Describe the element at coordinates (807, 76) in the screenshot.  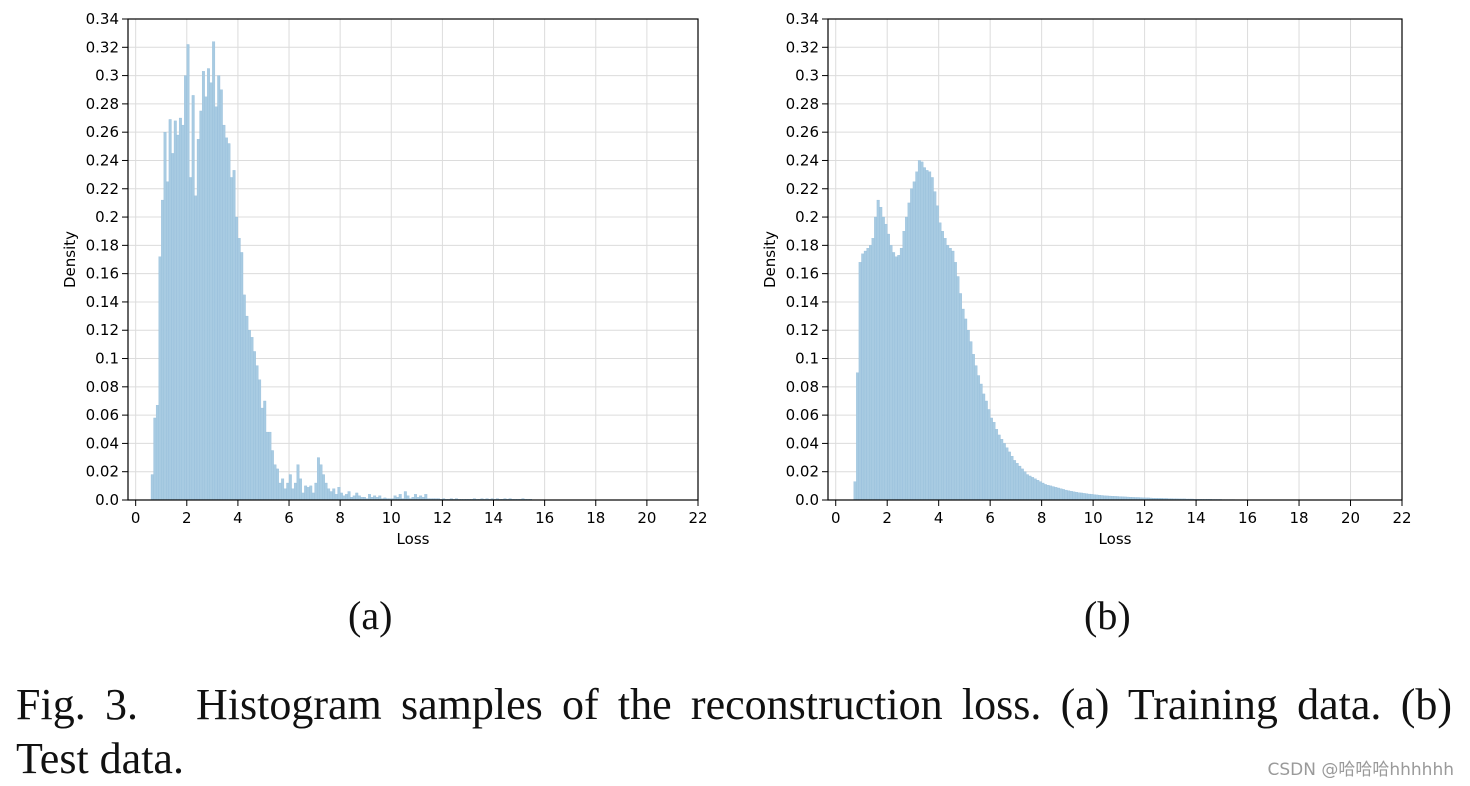
I see `y-tick-label: 0.3` at that location.